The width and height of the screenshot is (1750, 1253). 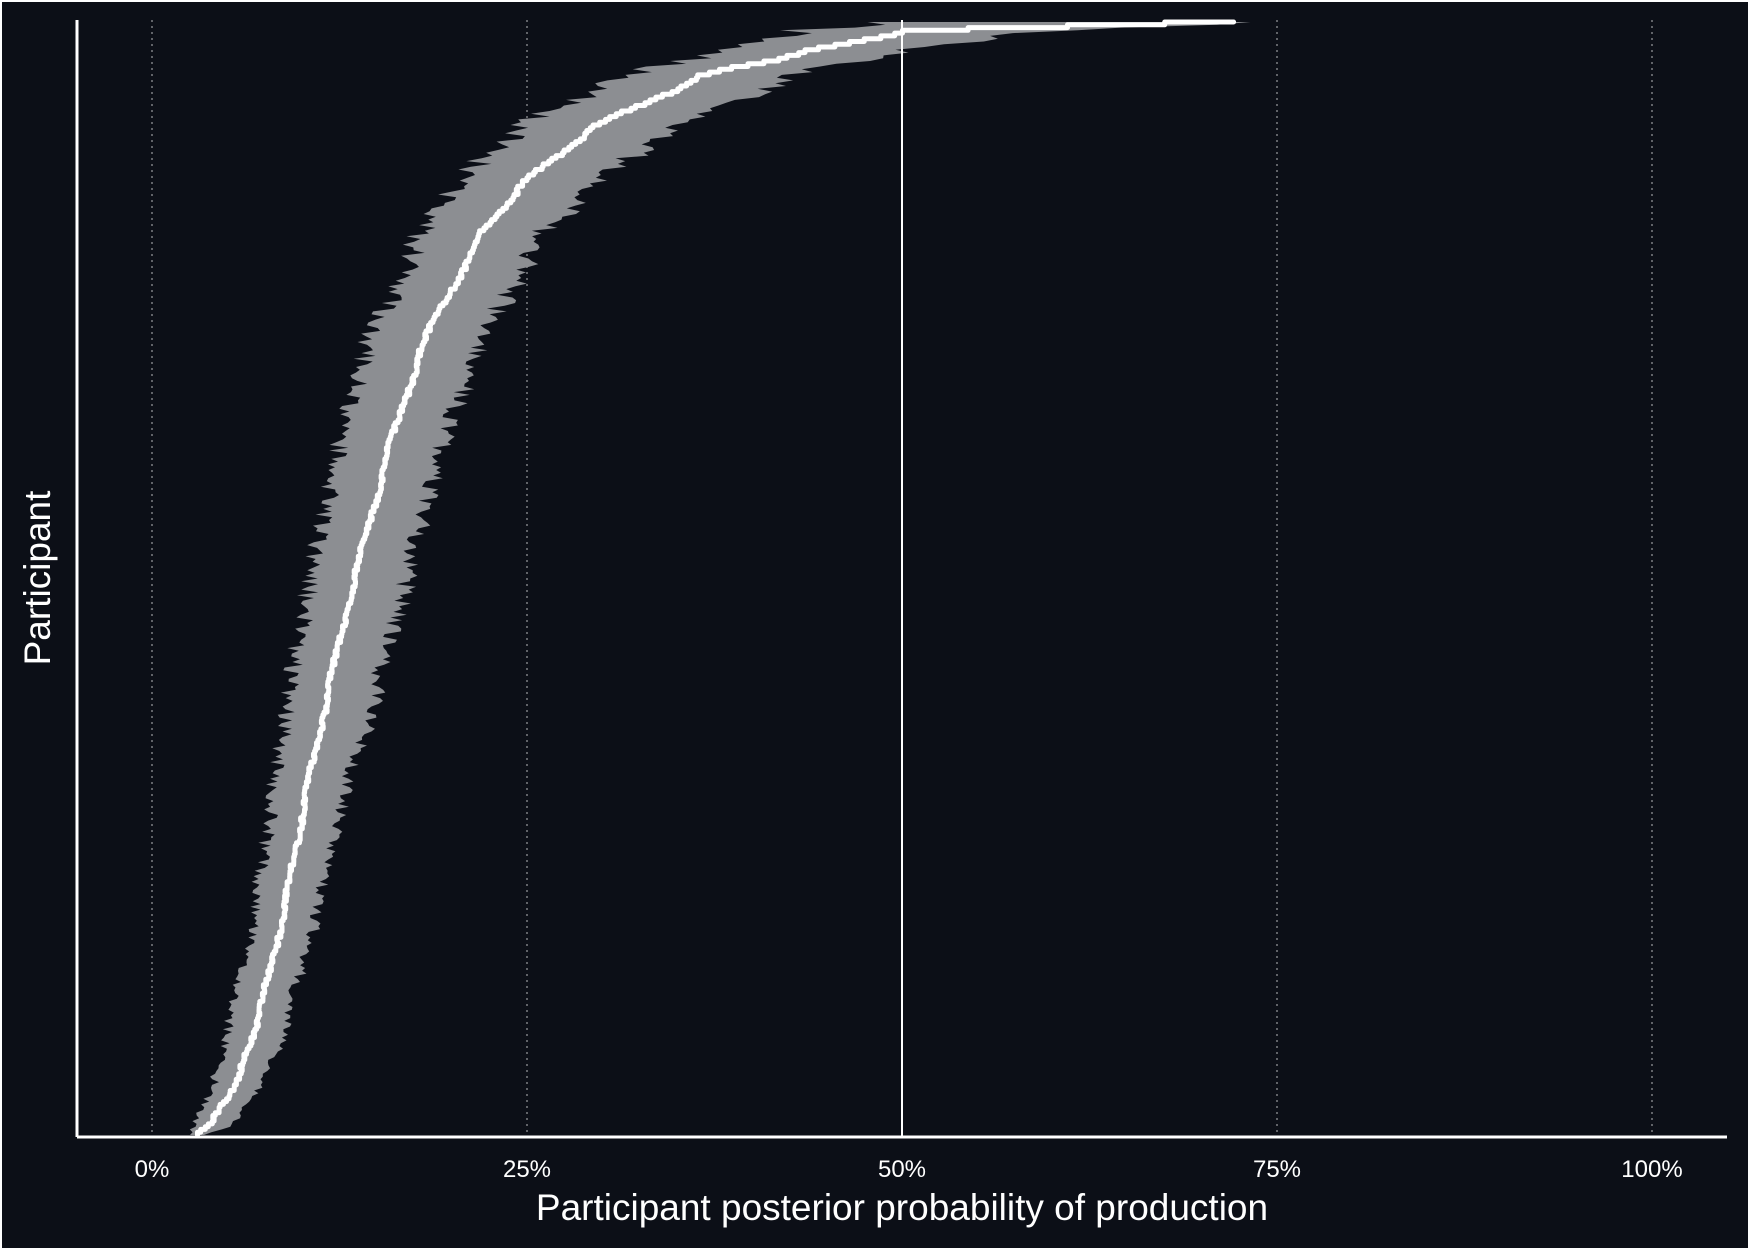 I want to click on x-tick-label-0: 0%, so click(x=152, y=1169).